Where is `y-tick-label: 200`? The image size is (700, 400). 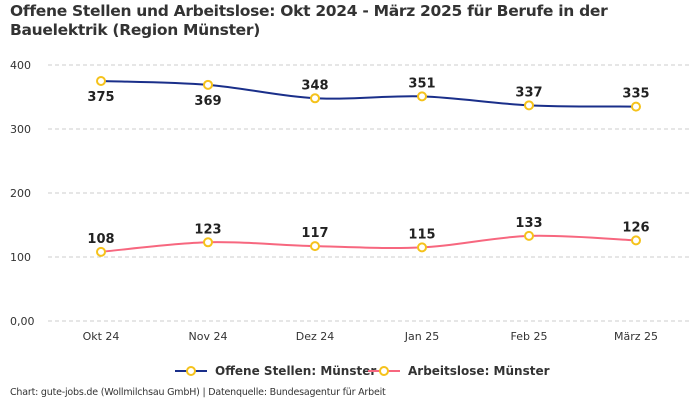 y-tick-label: 200 is located at coordinates (20, 193).